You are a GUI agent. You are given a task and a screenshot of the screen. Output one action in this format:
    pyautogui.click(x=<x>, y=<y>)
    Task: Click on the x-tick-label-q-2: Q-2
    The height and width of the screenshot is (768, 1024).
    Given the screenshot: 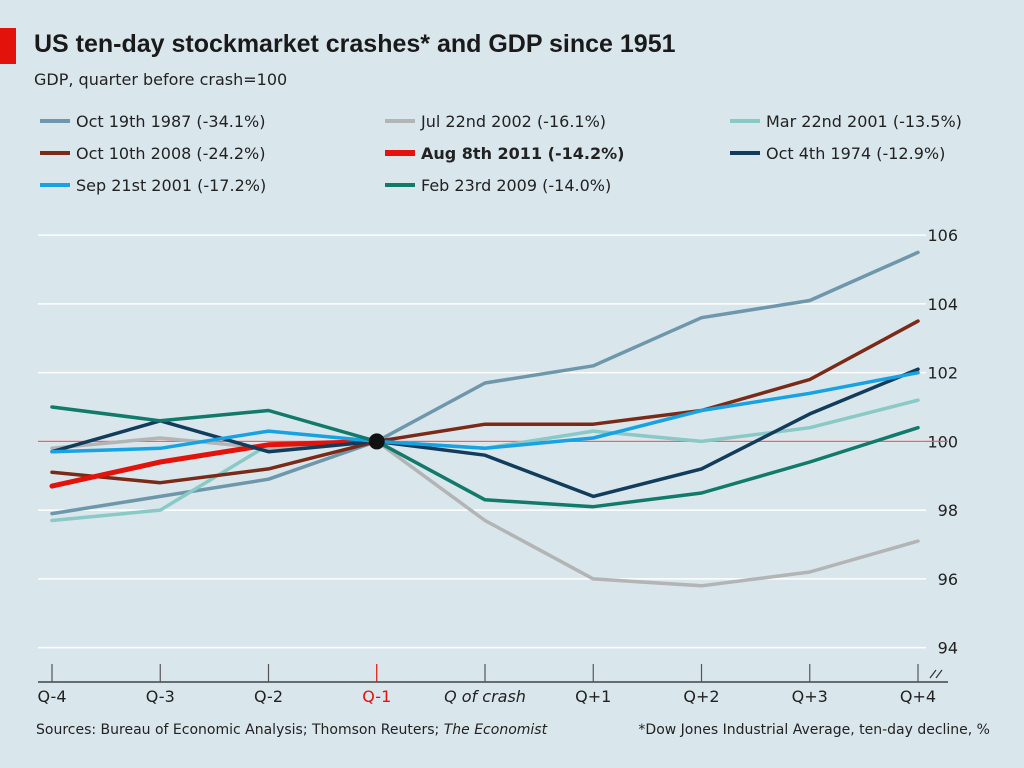 What is the action you would take?
    pyautogui.click(x=268, y=696)
    